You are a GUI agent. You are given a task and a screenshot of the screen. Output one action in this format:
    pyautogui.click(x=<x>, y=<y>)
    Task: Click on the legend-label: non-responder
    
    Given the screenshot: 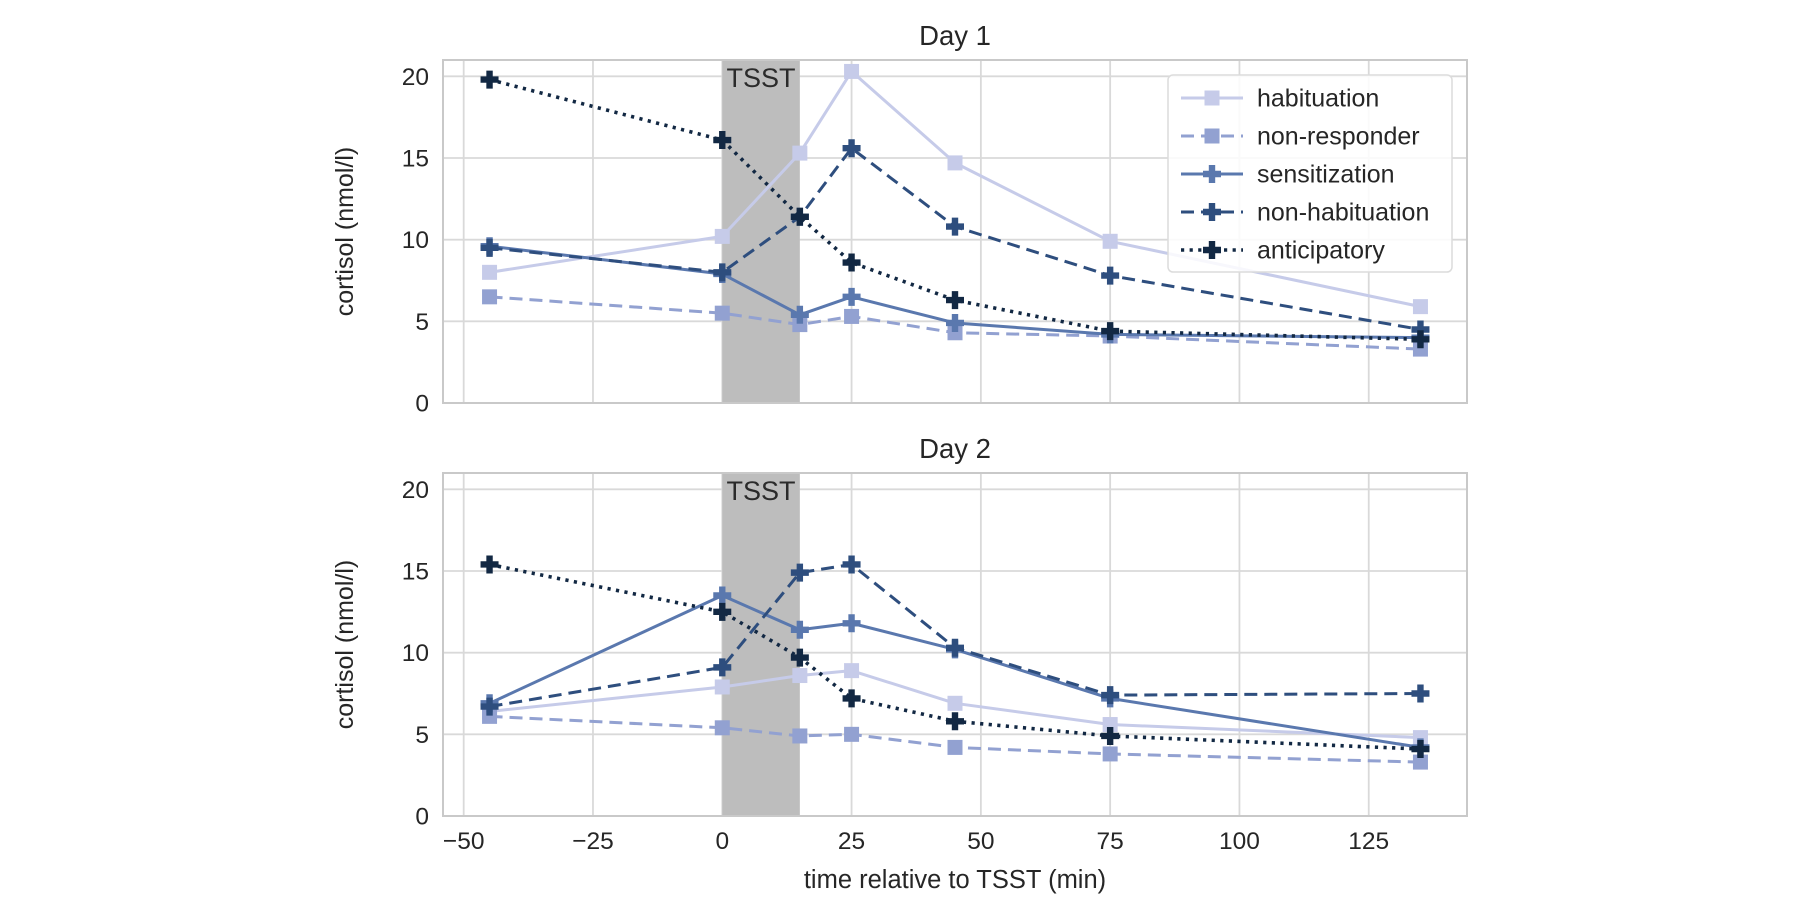 What is the action you would take?
    pyautogui.click(x=1338, y=137)
    